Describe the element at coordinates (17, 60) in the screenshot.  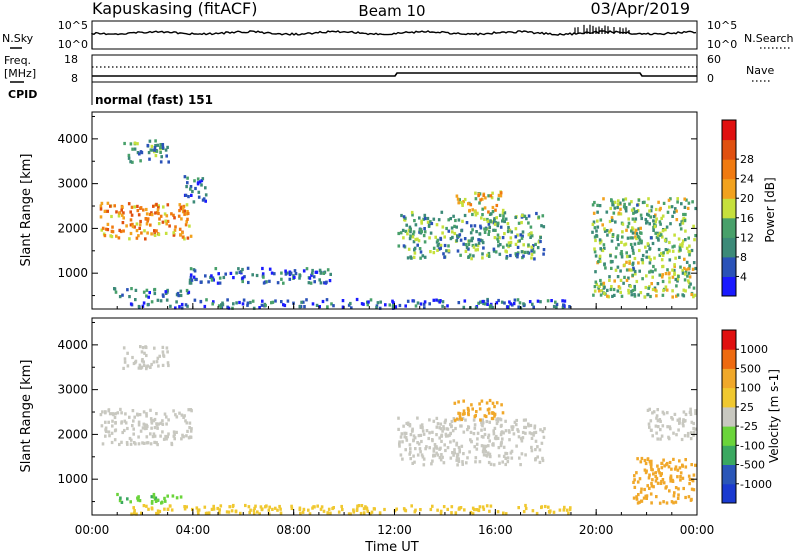
I see `freq-label-1: Freq.` at that location.